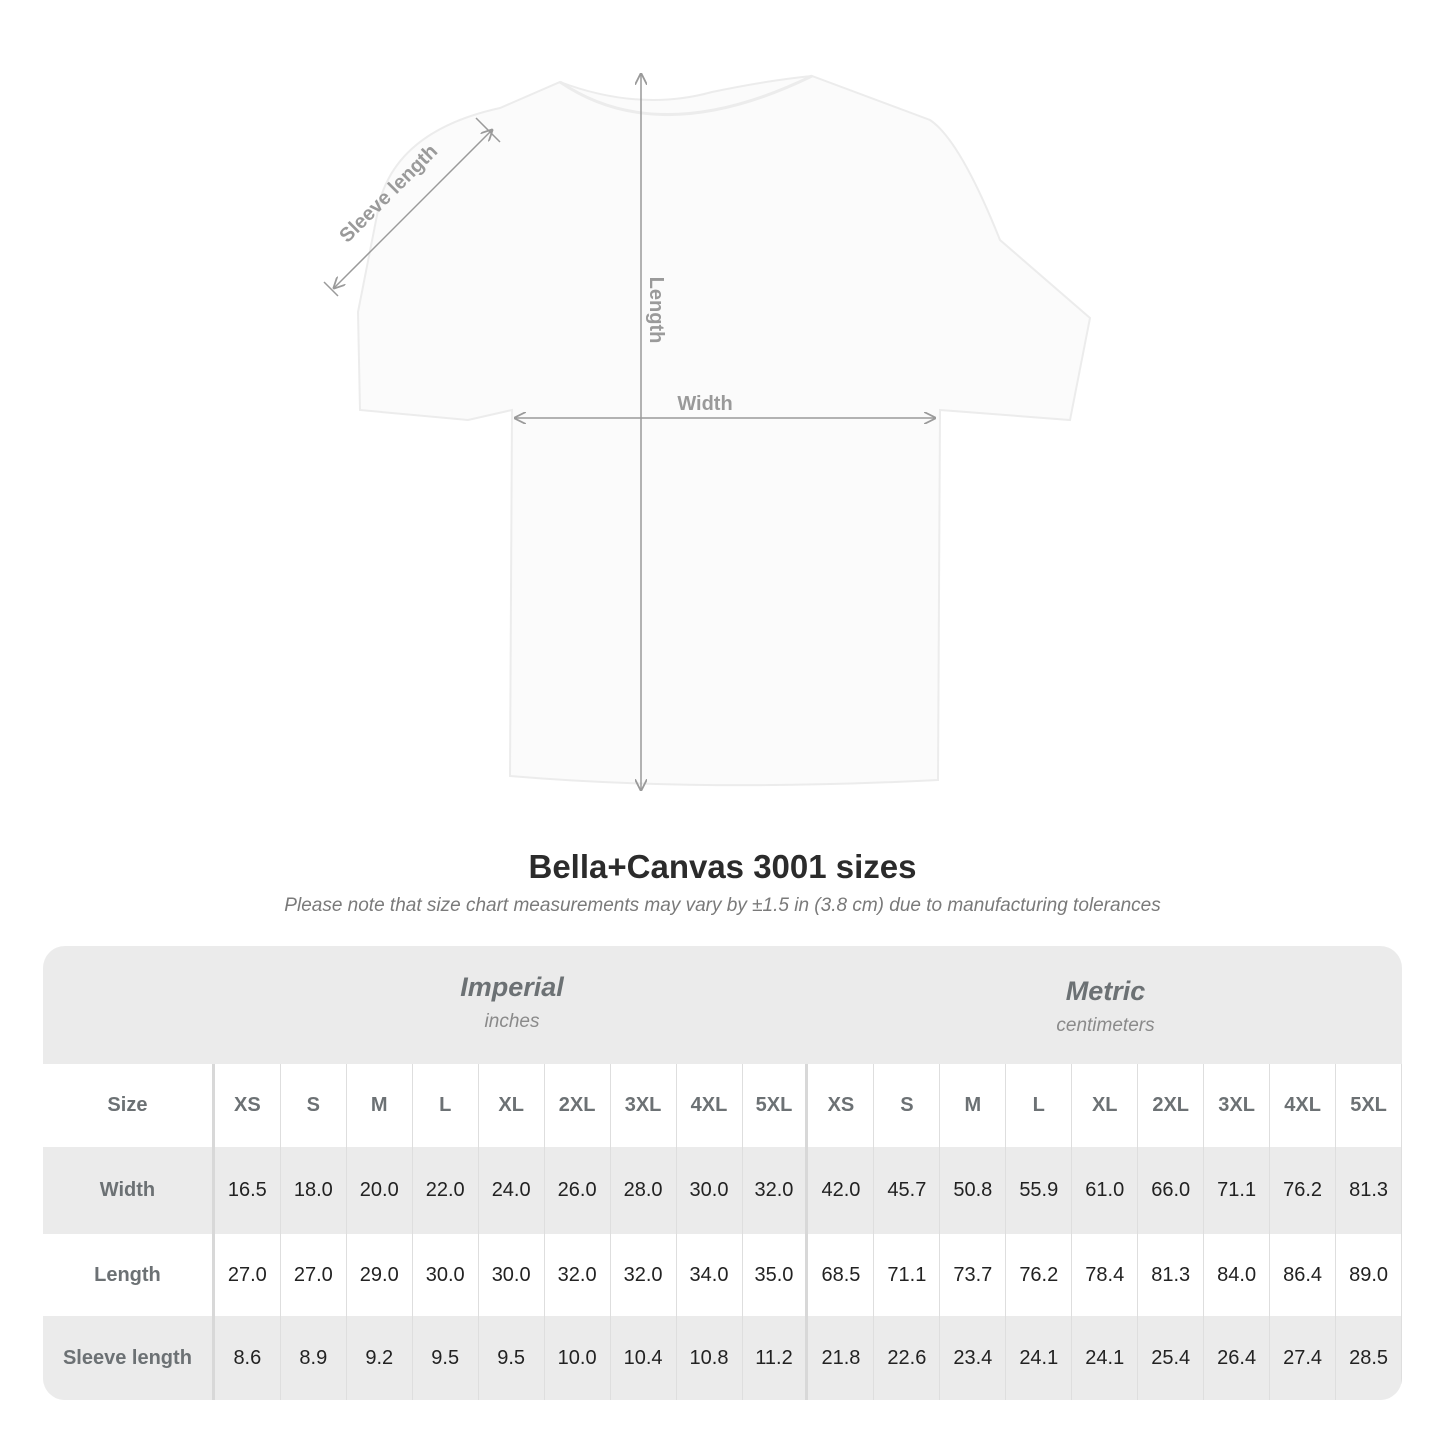 This screenshot has width=1445, height=1445. What do you see at coordinates (248, 1105) in the screenshot?
I see `imperial-size-XS: XS` at bounding box center [248, 1105].